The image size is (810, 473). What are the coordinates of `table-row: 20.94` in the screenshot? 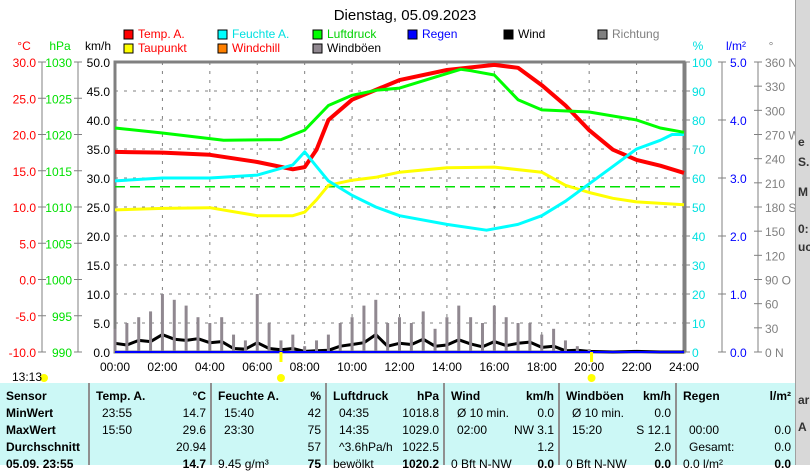 It's located at (151, 447).